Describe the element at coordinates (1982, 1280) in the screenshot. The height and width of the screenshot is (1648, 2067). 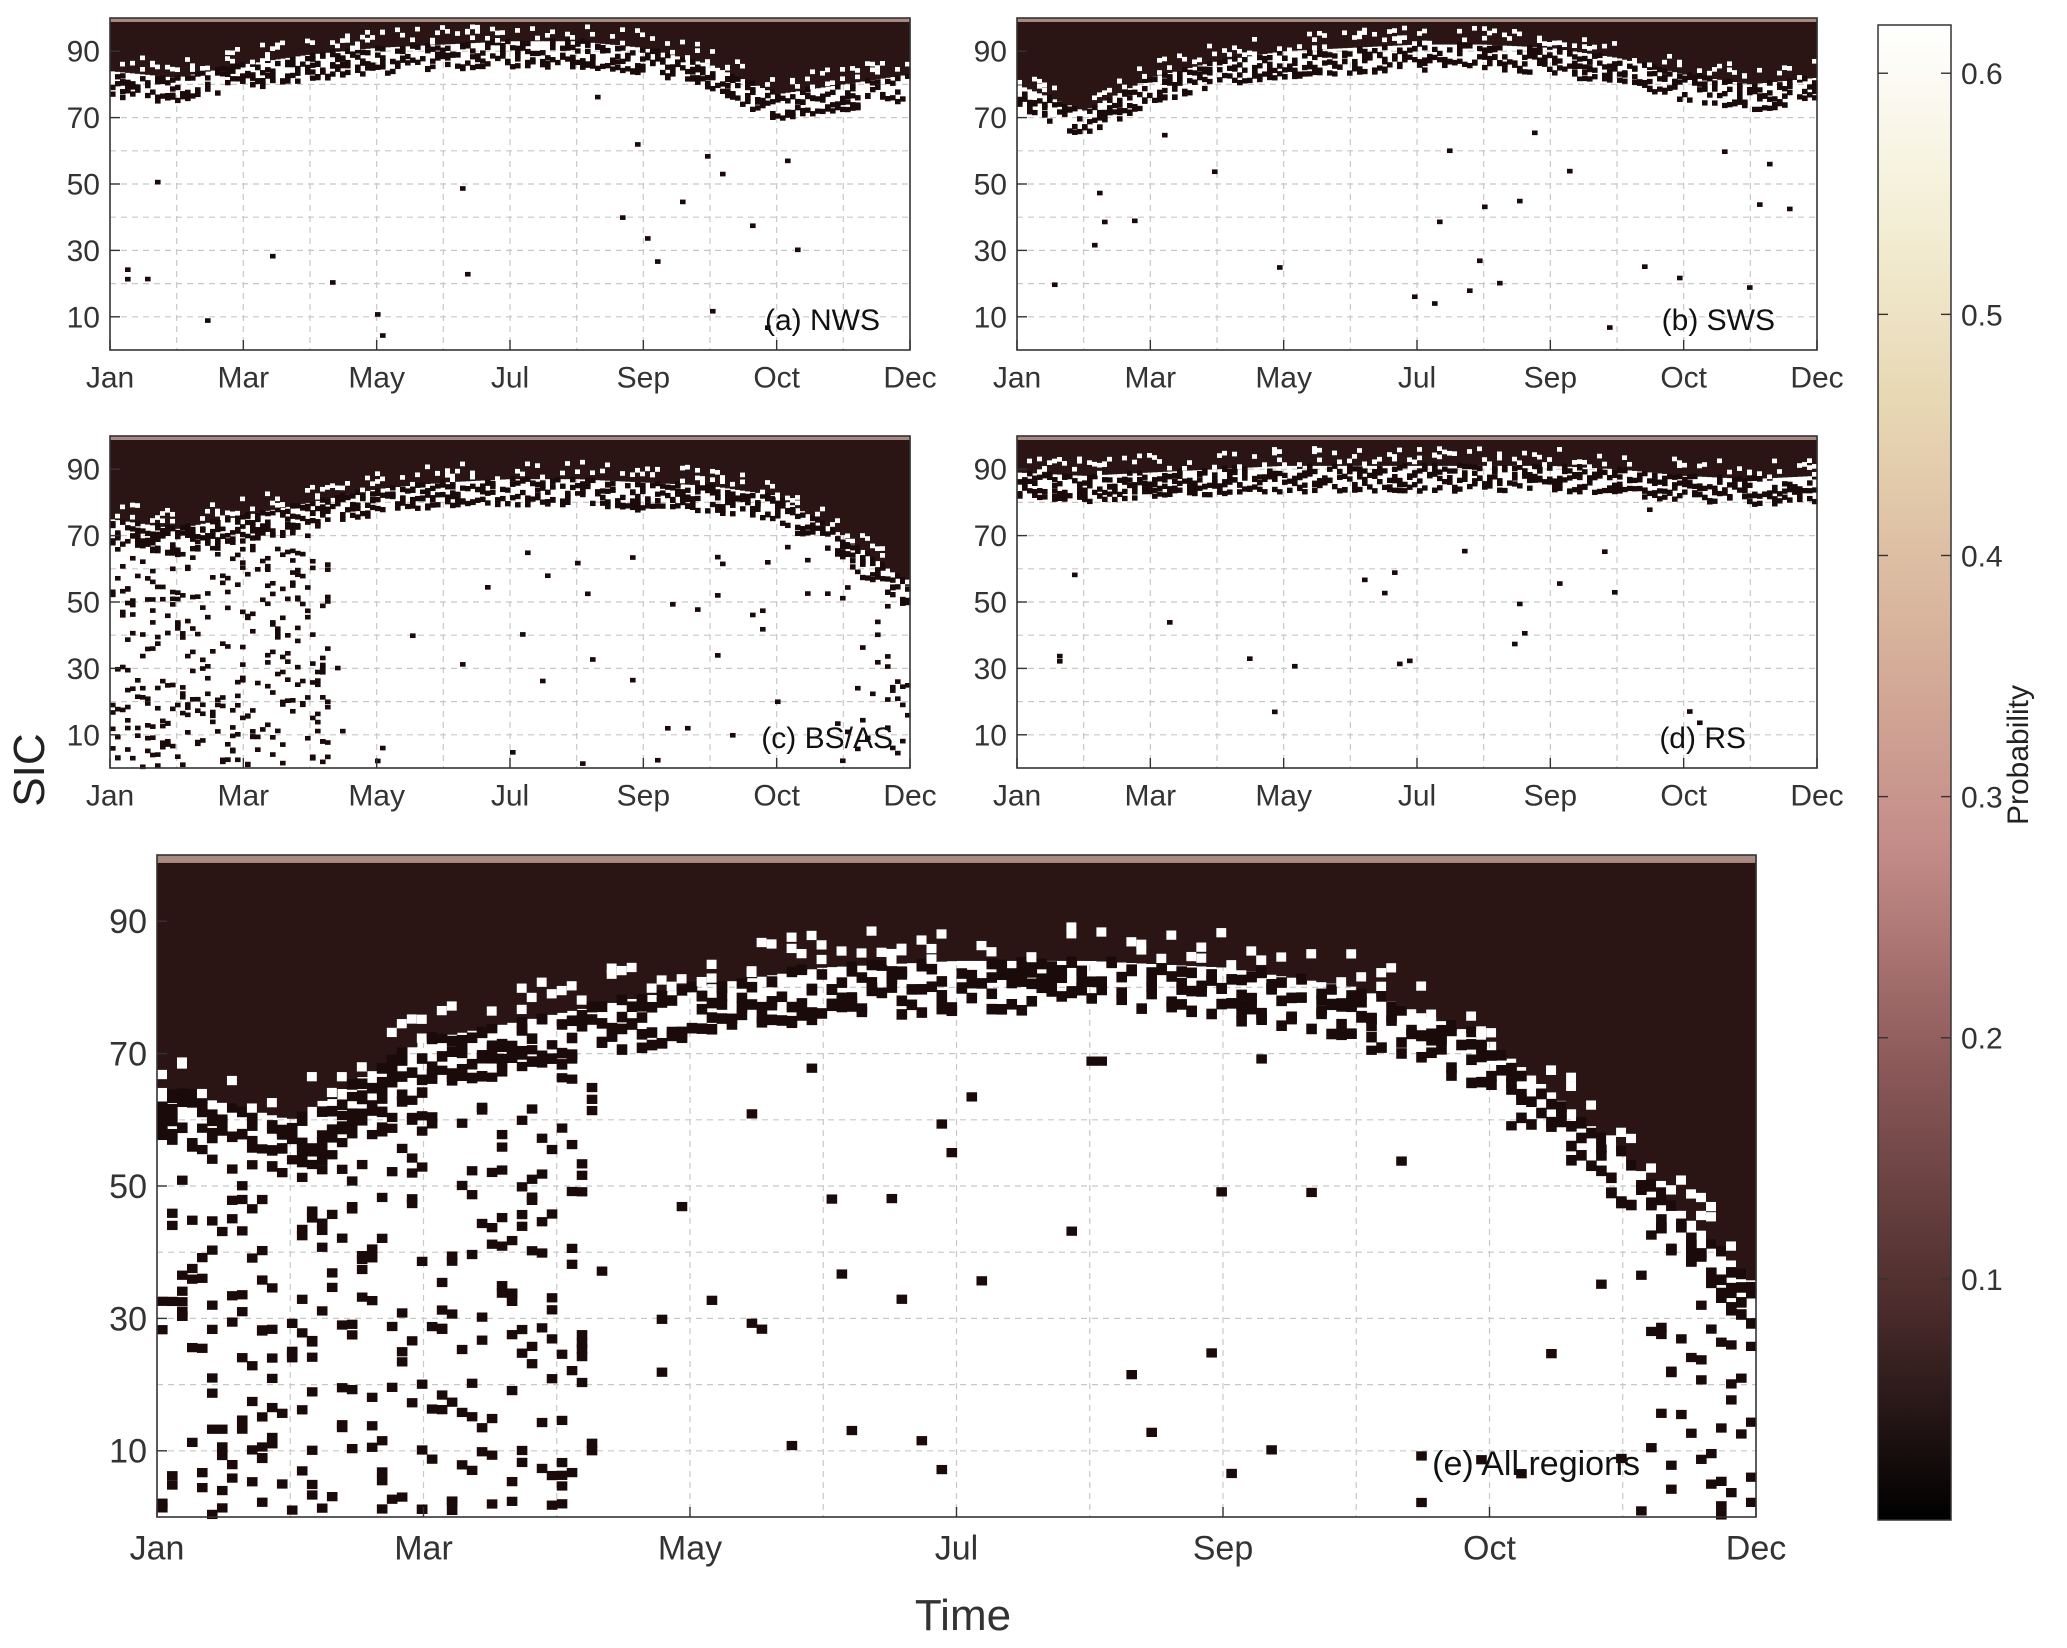
I see `colorbar-tick-label: 0.1` at that location.